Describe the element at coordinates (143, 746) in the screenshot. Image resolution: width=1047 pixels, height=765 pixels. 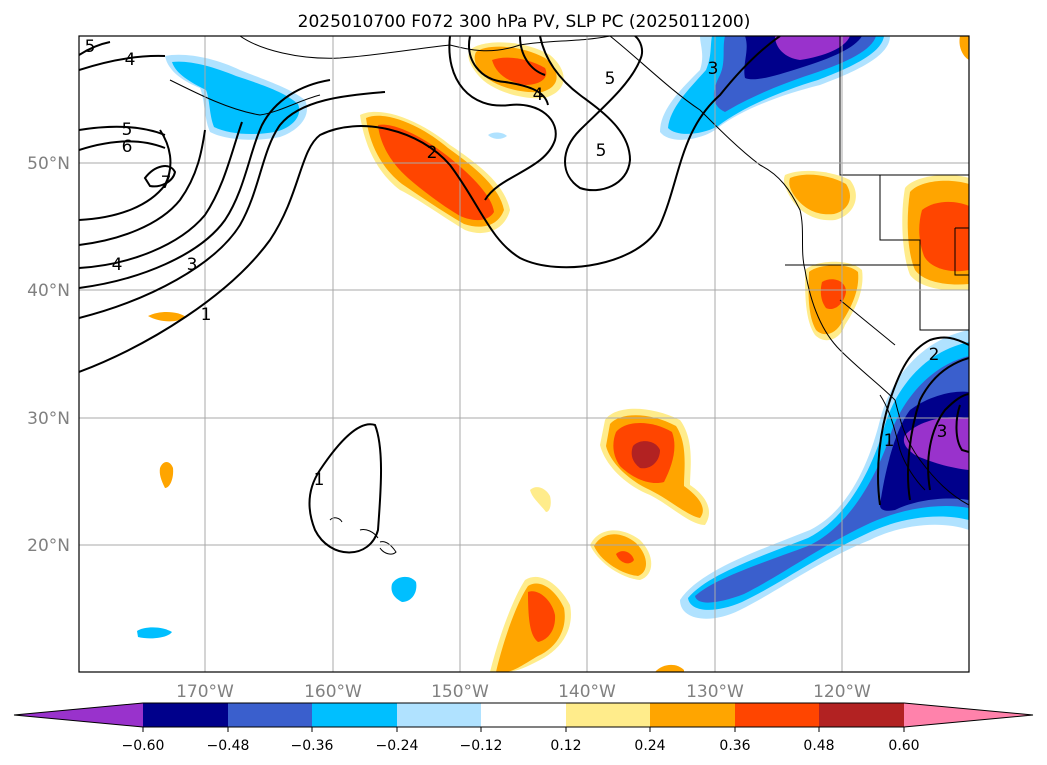
I see `colorbar-label-1: −0.60` at that location.